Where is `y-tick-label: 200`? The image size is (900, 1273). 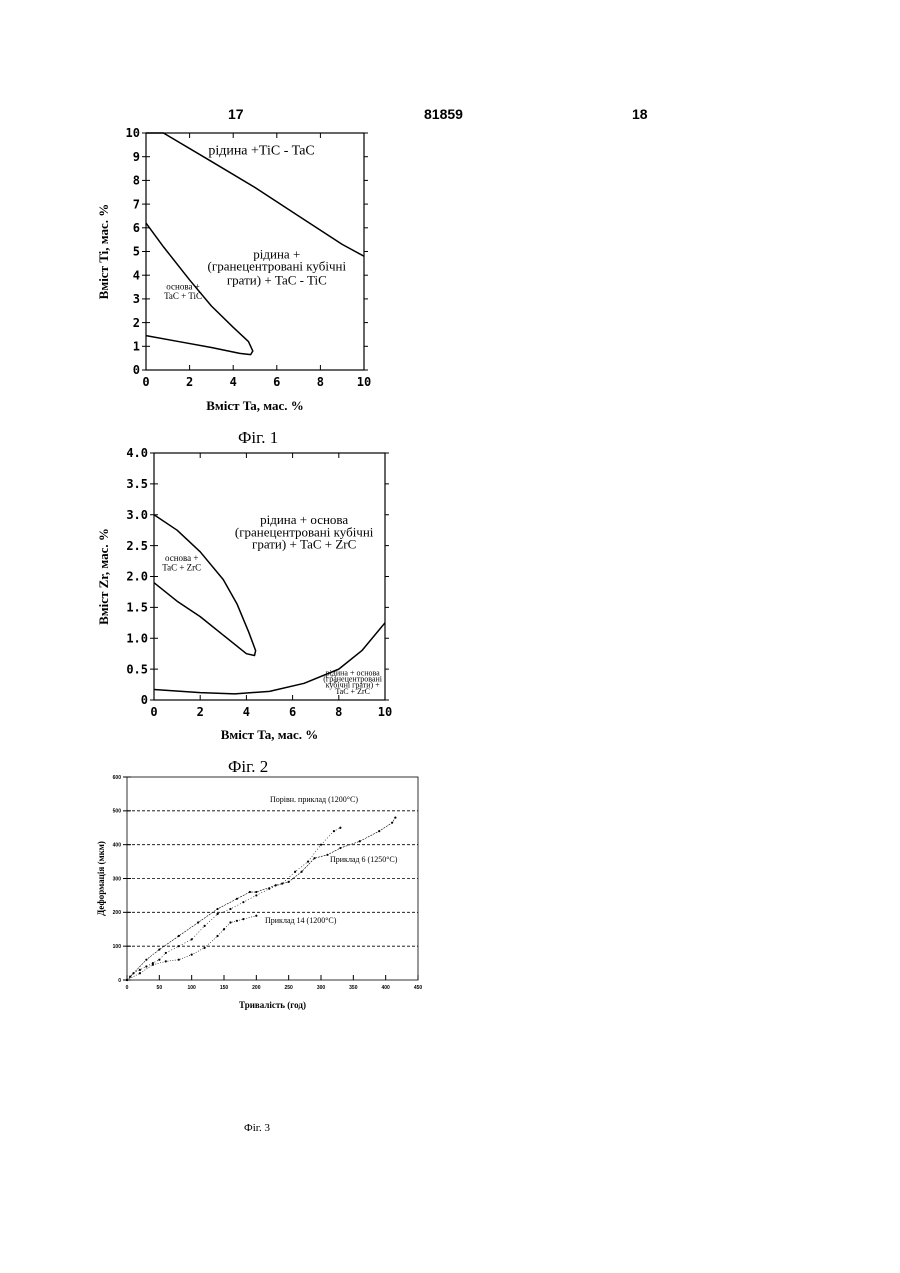
y-tick-label: 200 is located at coordinates (117, 913).